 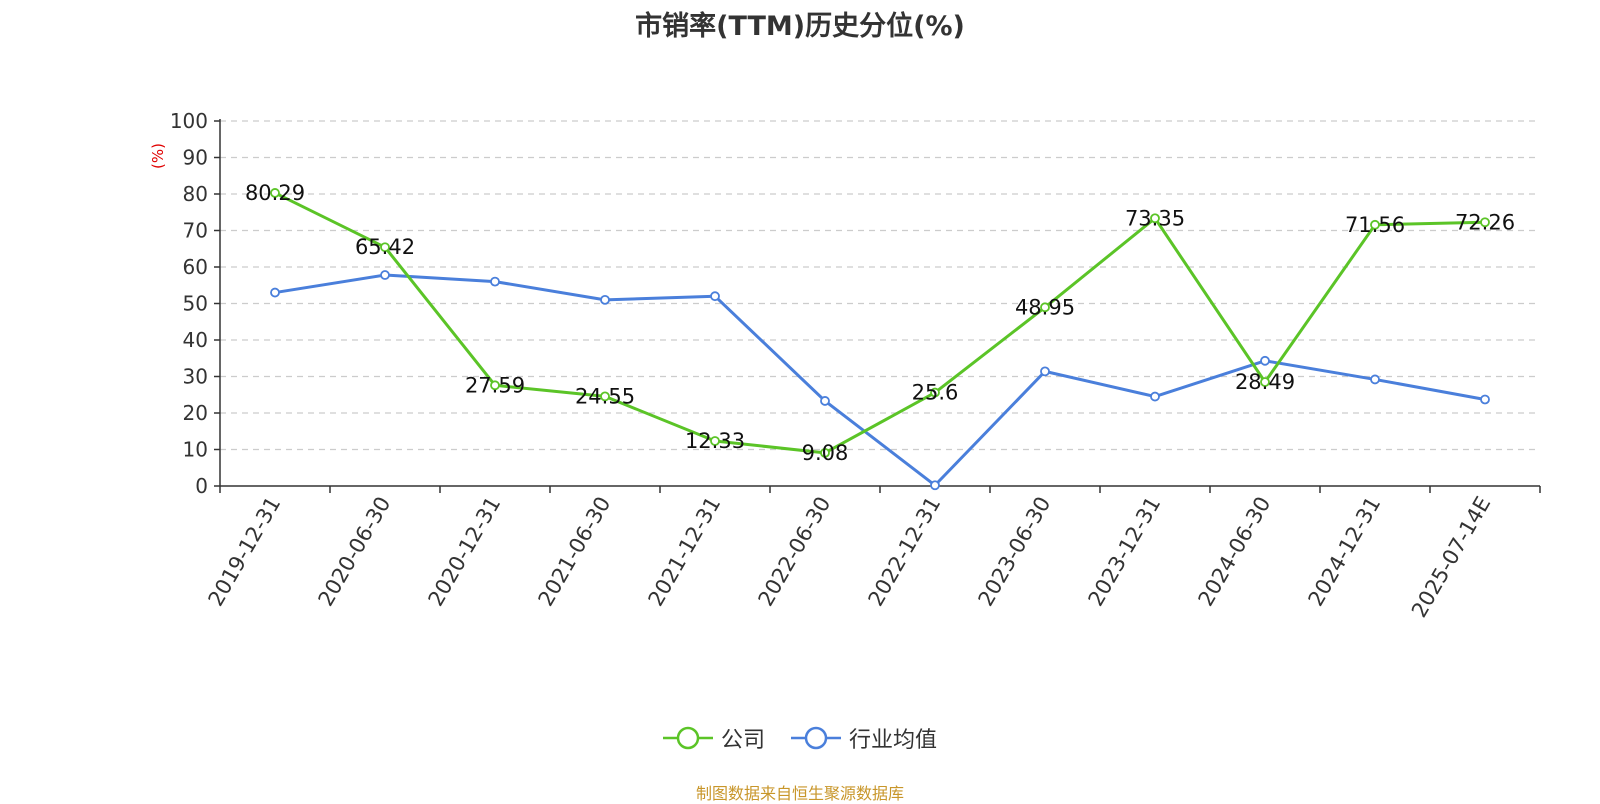 What do you see at coordinates (905, 552) in the screenshot?
I see `x-tick-label: 2022-12-31` at bounding box center [905, 552].